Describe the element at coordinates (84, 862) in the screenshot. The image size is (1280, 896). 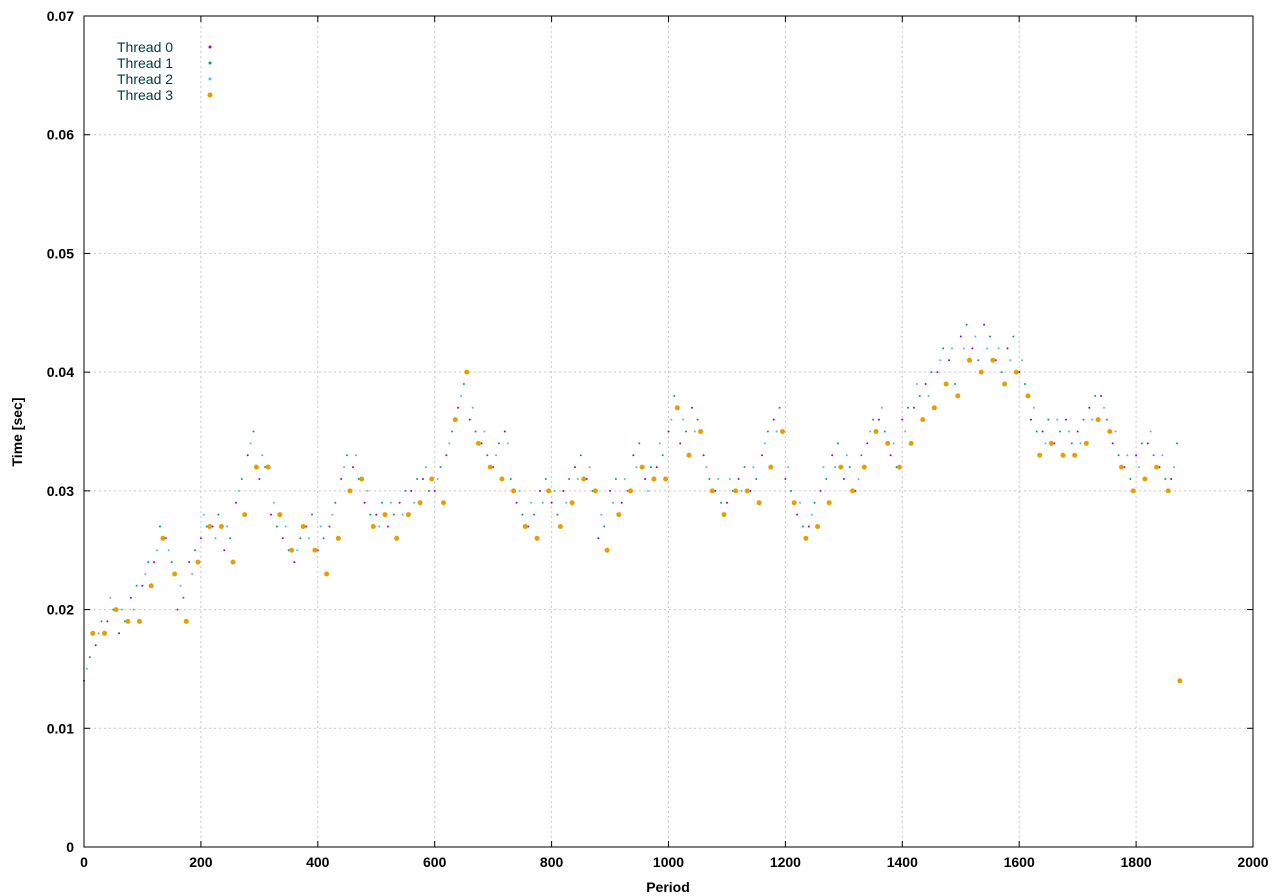
I see `x-tick-label: 0` at that location.